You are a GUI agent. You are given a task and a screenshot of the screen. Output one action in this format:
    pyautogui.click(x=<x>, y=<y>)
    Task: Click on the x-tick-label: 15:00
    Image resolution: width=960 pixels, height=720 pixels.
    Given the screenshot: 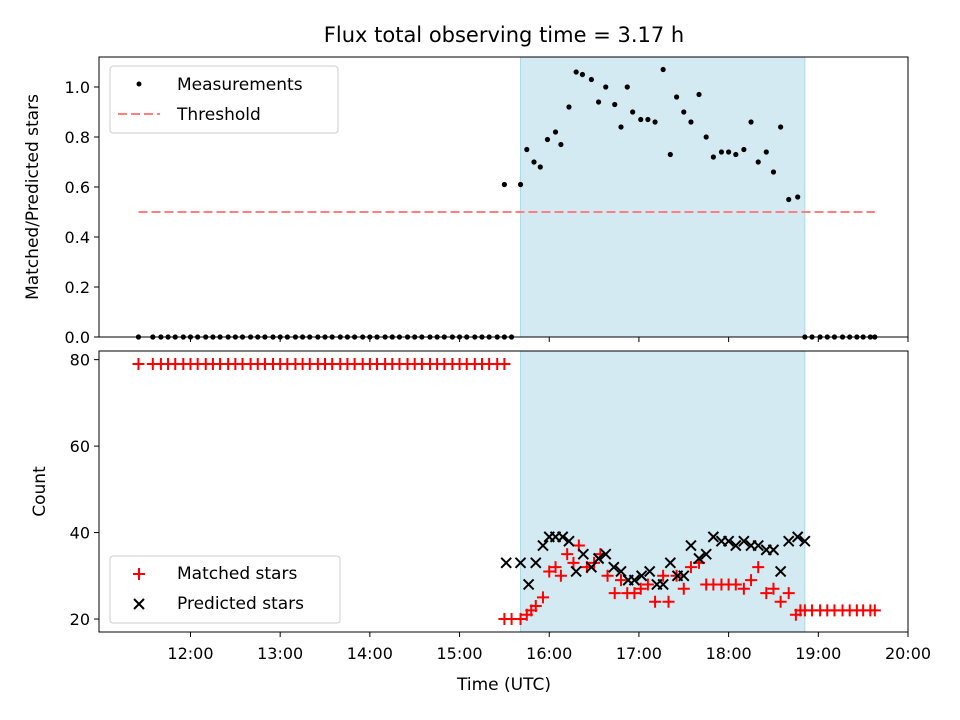 What is the action you would take?
    pyautogui.click(x=459, y=653)
    